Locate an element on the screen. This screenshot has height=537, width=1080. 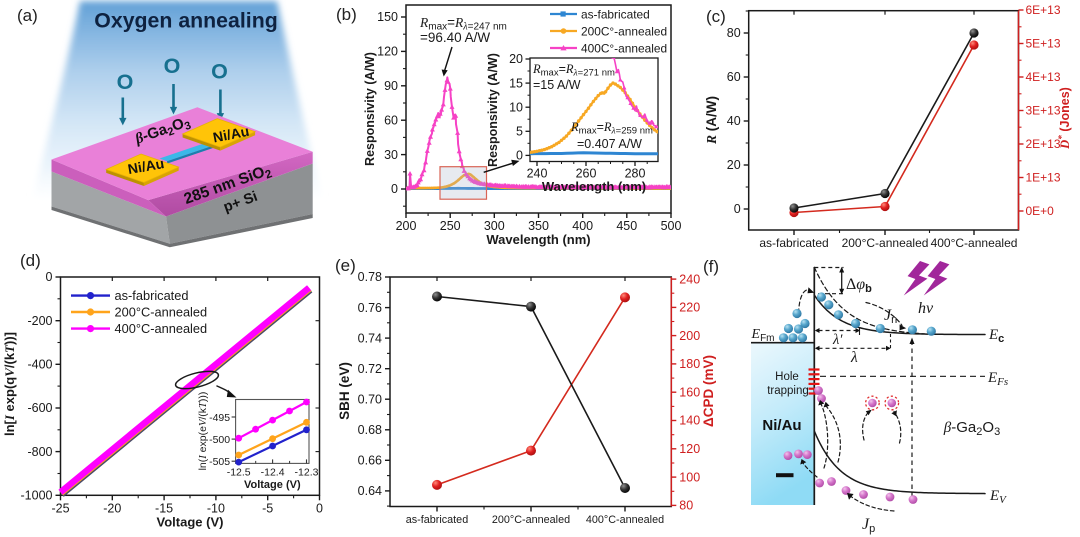
svg-text: =15 A/W is located at coordinates (557, 85).